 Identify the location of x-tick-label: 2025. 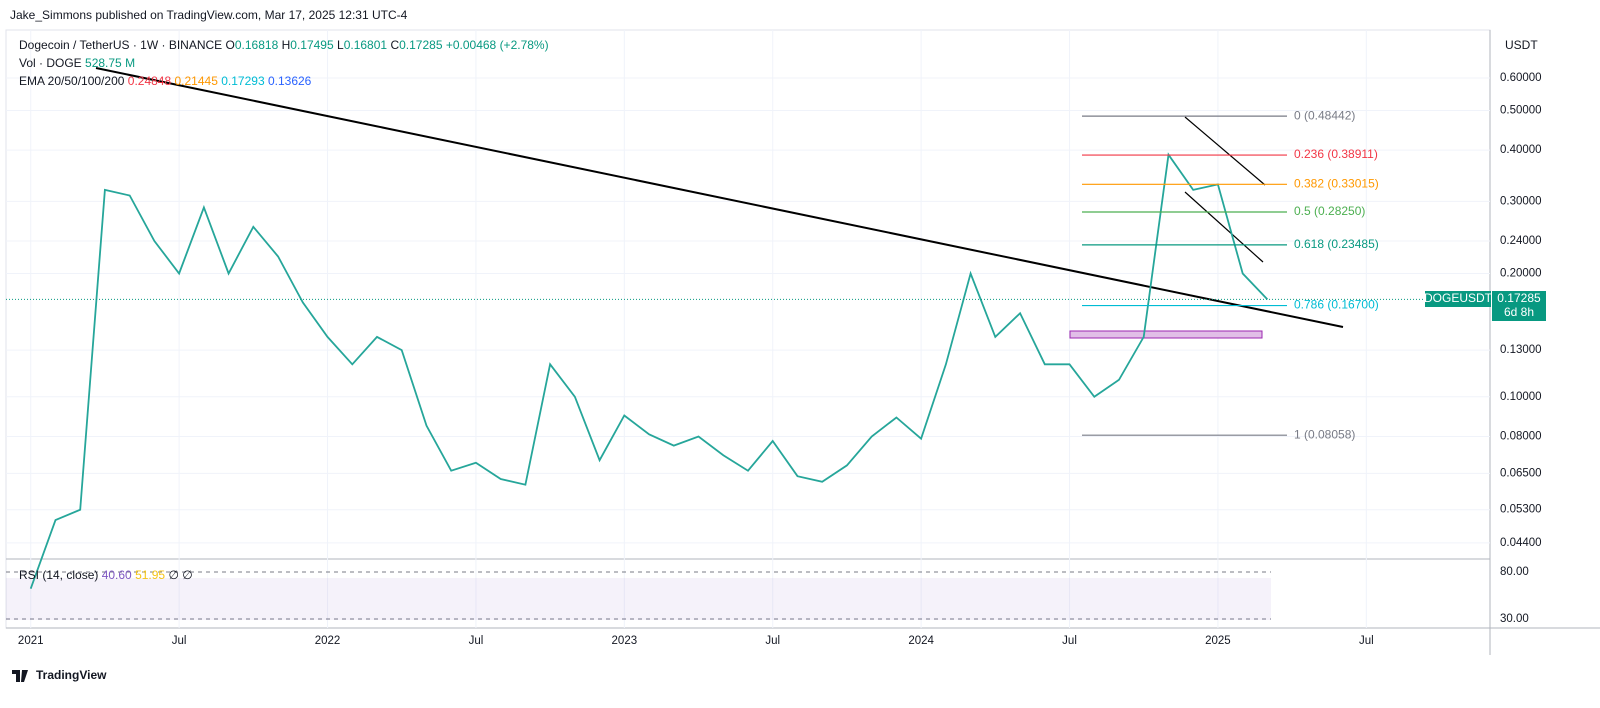
(1218, 641).